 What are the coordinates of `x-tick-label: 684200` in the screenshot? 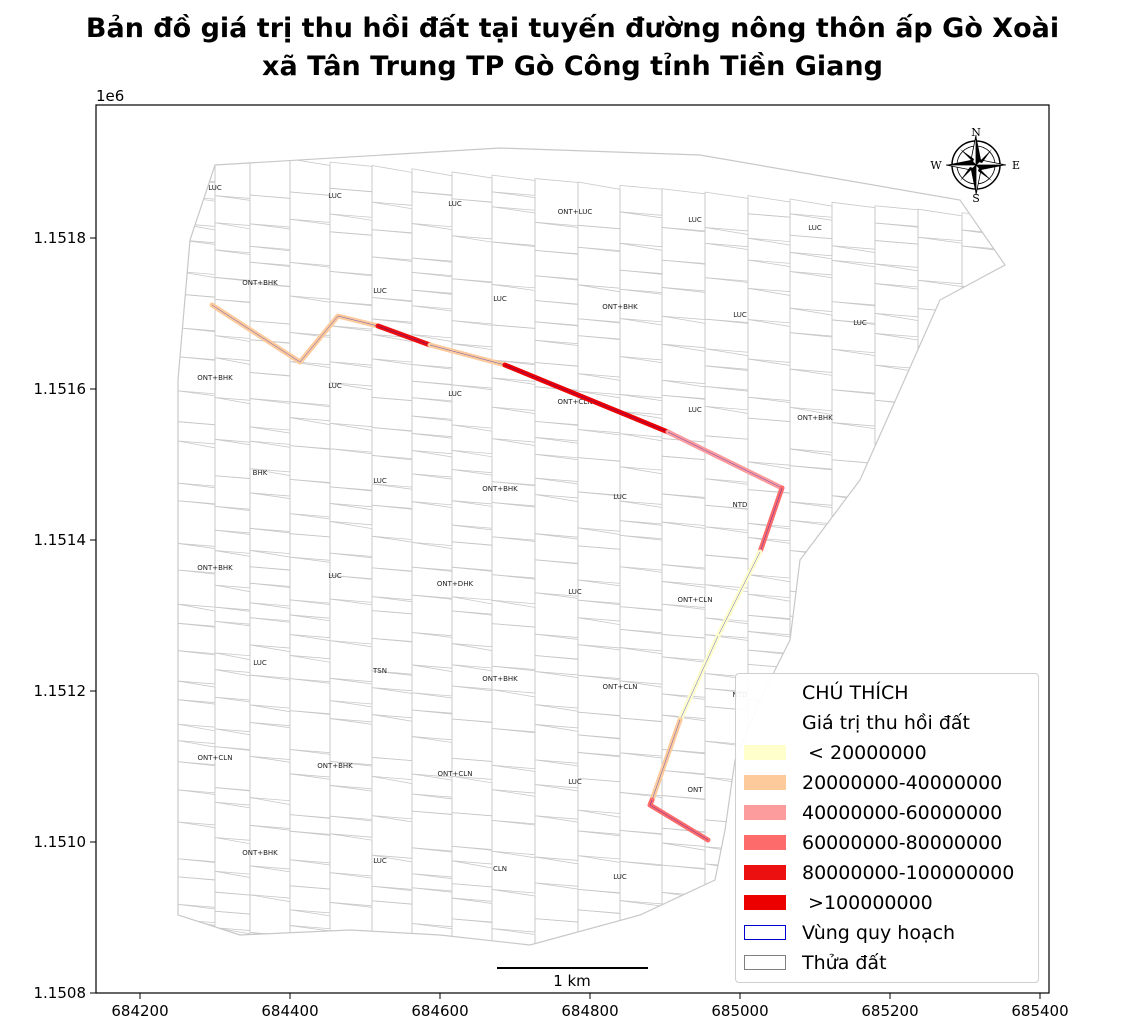 It's located at (139, 1011).